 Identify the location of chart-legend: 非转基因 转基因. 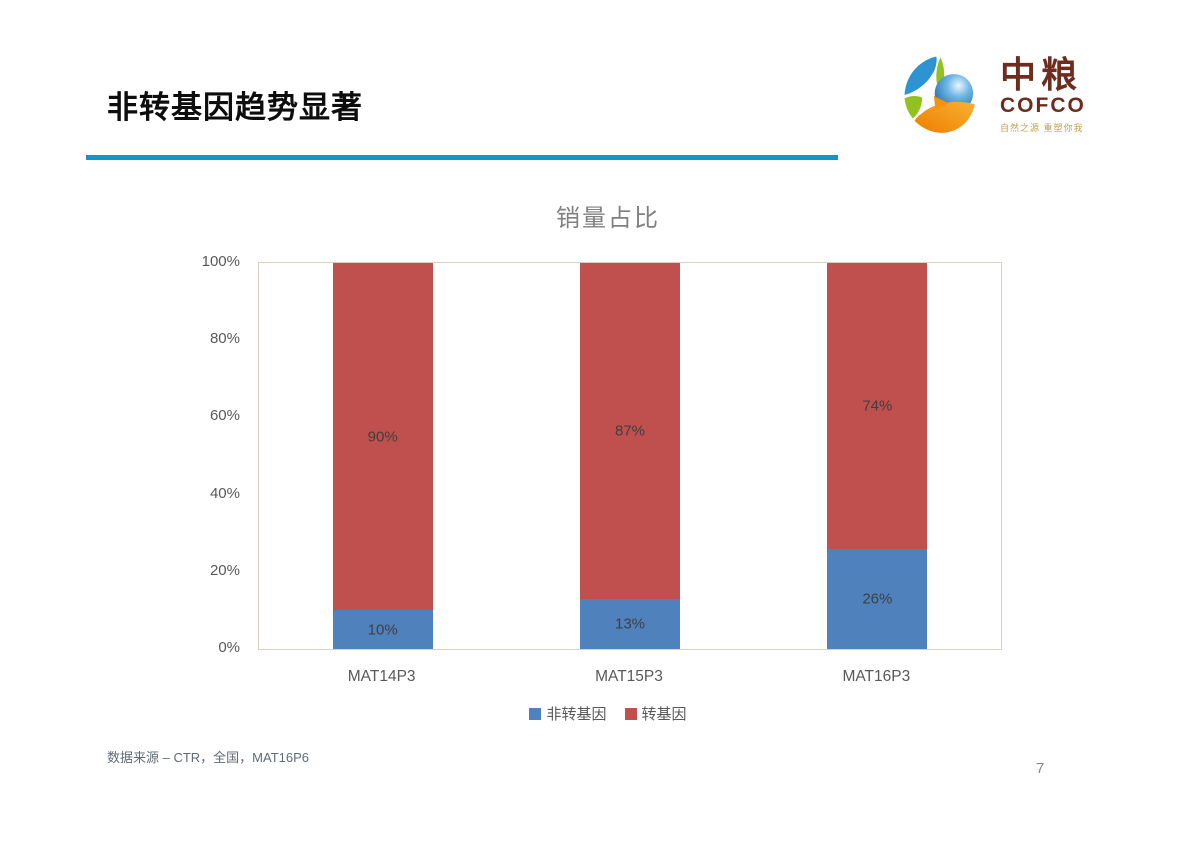
(608, 713).